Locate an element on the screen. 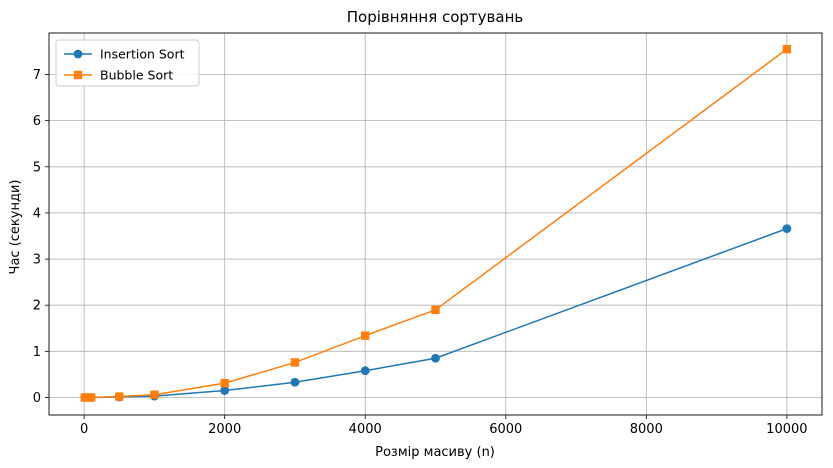 The height and width of the screenshot is (468, 833). x-axis-label: Розмір масиву (n) is located at coordinates (435, 452).